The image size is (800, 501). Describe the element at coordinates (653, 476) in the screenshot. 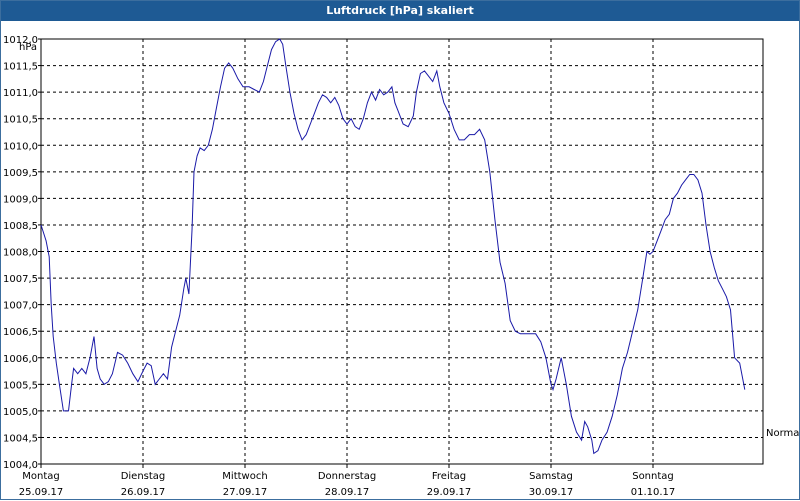

I see `x-tick-day: Sonntag` at that location.